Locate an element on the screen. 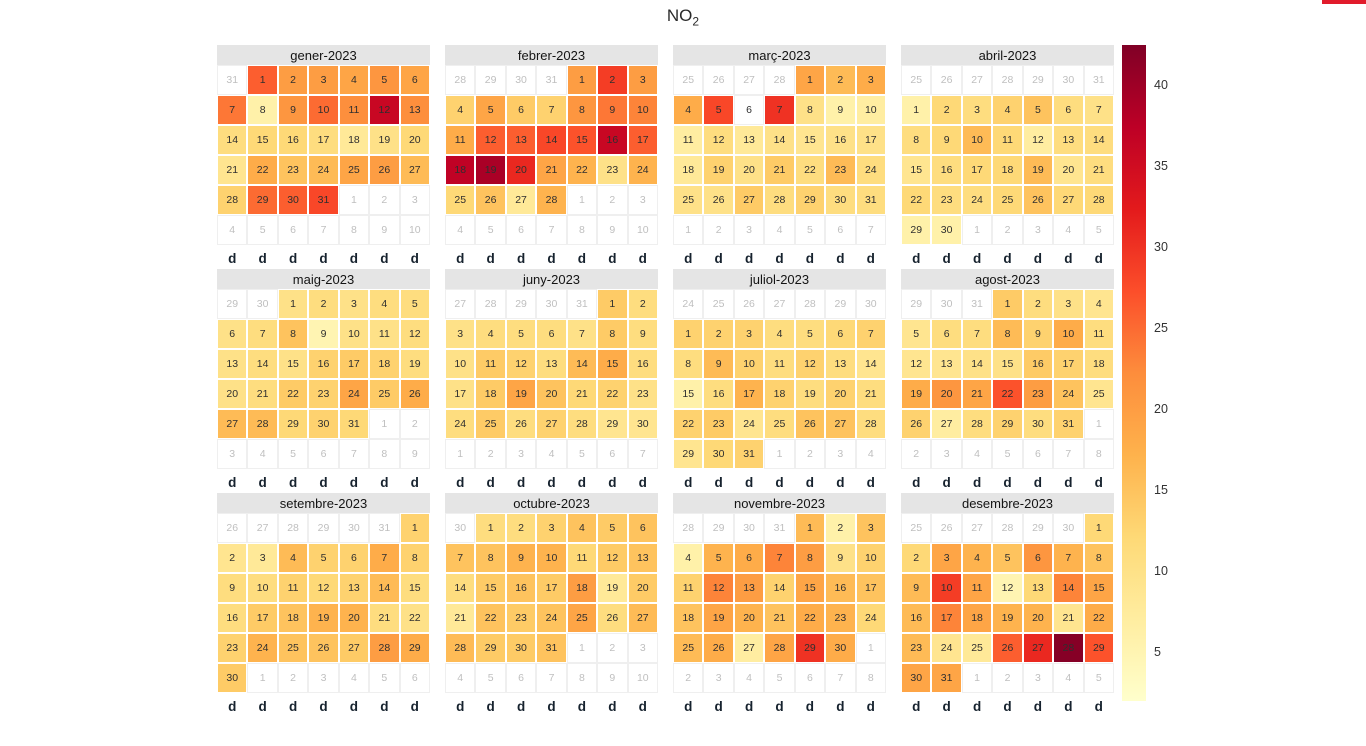 This screenshot has width=1366, height=746. day-cell: 21 is located at coordinates (977, 394).